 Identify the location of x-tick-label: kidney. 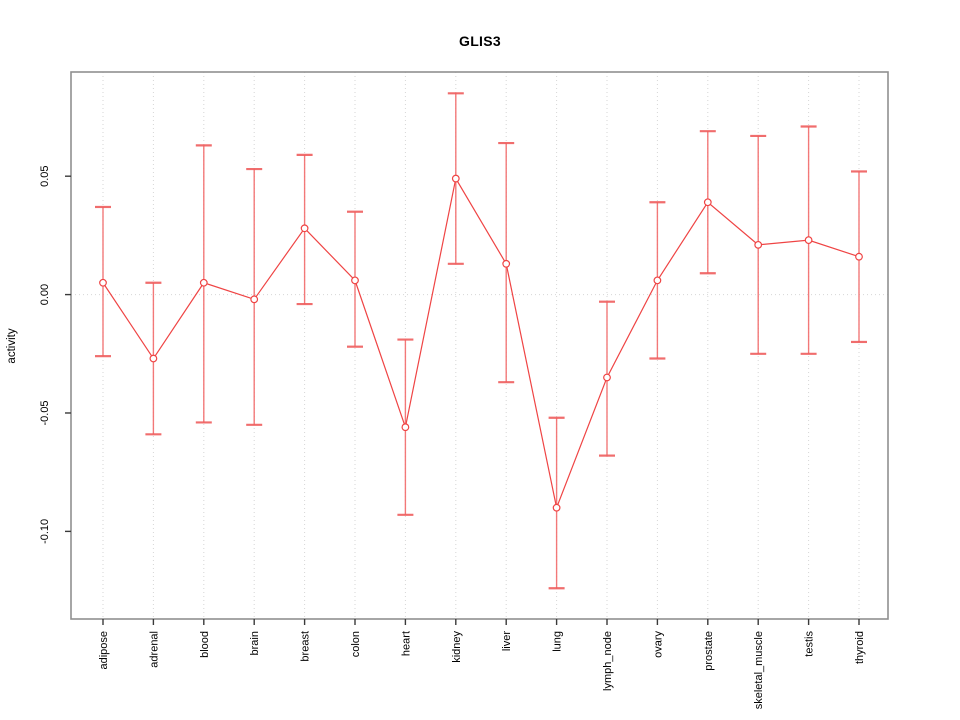
(457, 647).